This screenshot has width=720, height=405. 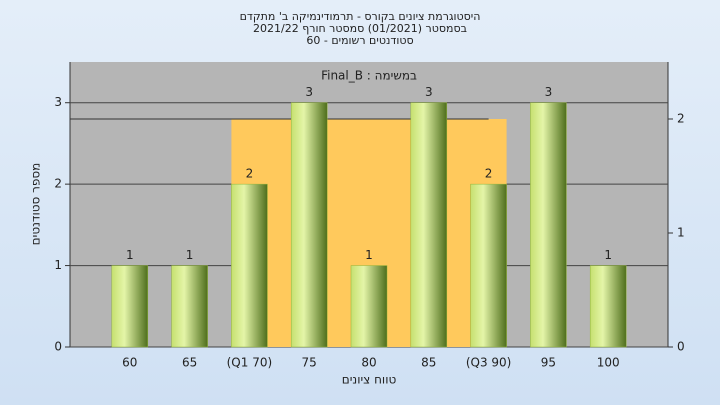 I want to click on x-tick-label: 100, so click(x=608, y=363).